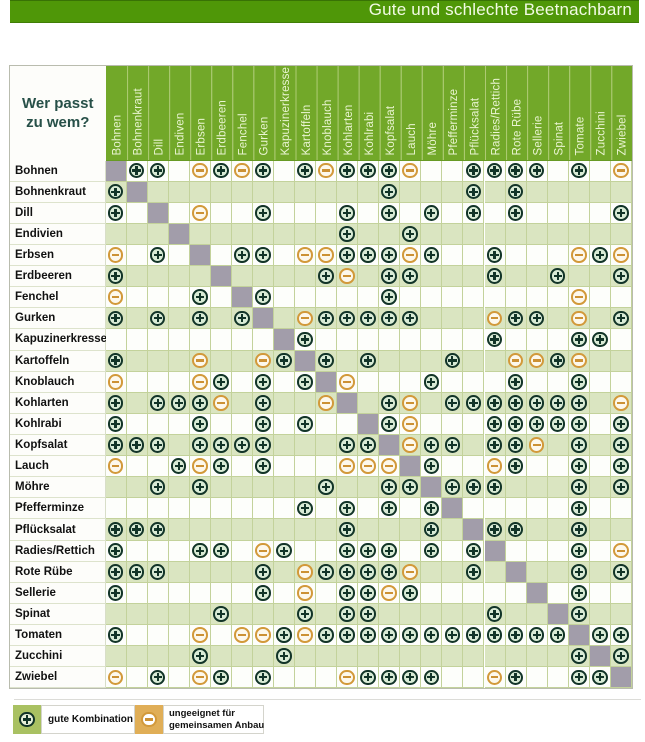  What do you see at coordinates (391, 130) in the screenshot?
I see `svg-text: Kopfsalat` at bounding box center [391, 130].